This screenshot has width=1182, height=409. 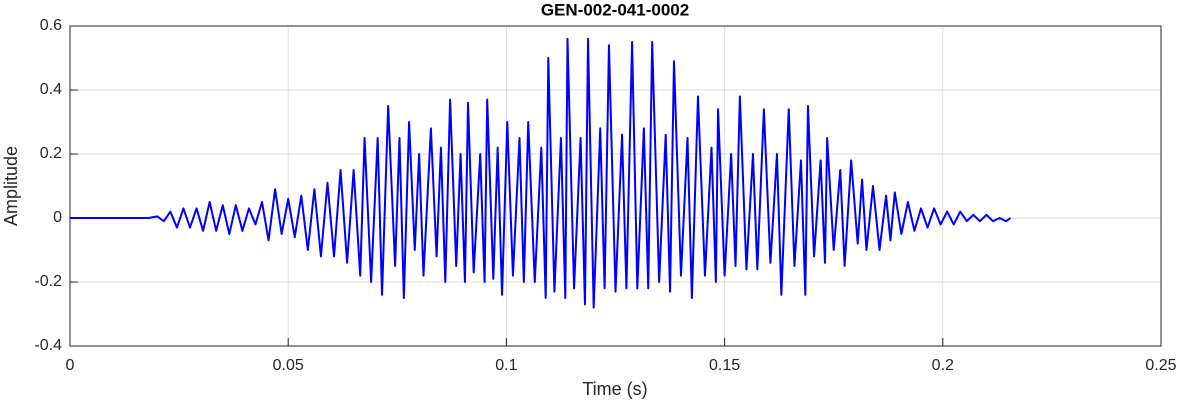 I want to click on chart-title: GEN-002-041-0002, so click(x=615, y=9).